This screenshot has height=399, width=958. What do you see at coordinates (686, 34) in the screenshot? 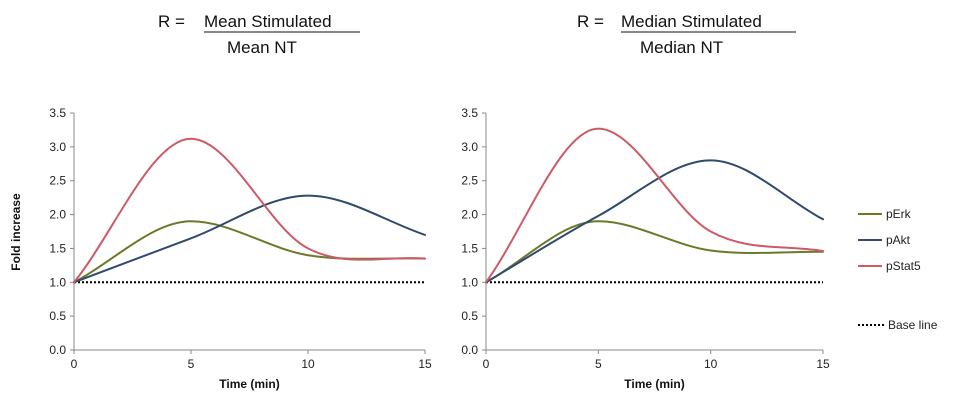
I see `chart-2-title: R = Median Stimulated Median NT` at bounding box center [686, 34].